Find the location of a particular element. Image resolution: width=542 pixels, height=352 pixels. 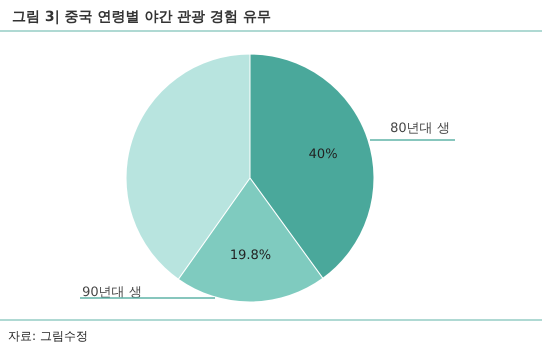

slice-label: 90년대 생 is located at coordinates (112, 292).